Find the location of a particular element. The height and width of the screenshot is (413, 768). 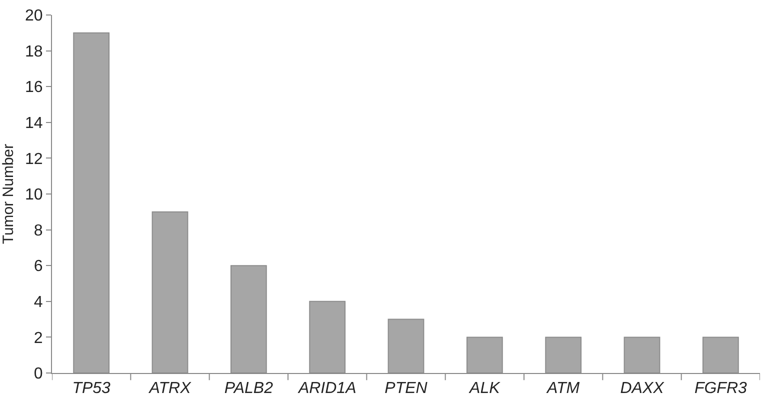

x-tick-label: TP53 is located at coordinates (91, 389).